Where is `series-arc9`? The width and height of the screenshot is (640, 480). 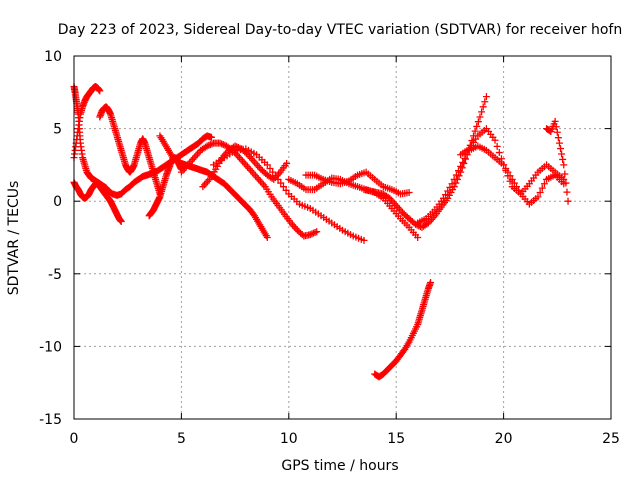 series-arc9 is located at coordinates (289, 194).